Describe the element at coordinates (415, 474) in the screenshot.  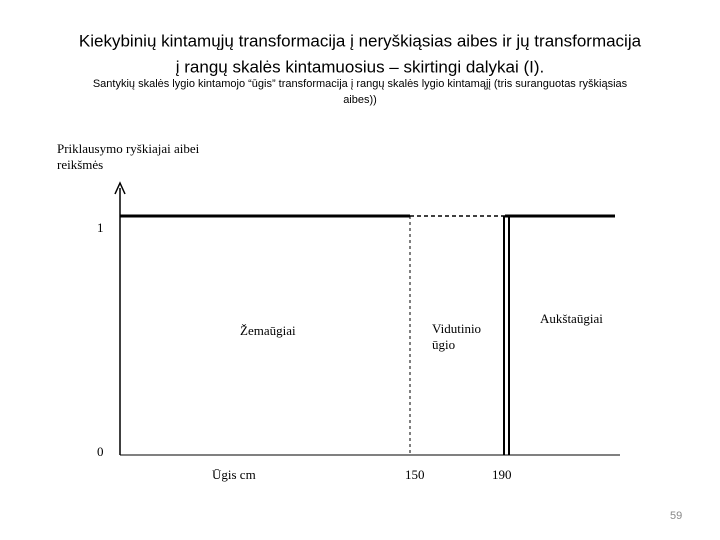
I see `x-tick-label: 150` at that location.